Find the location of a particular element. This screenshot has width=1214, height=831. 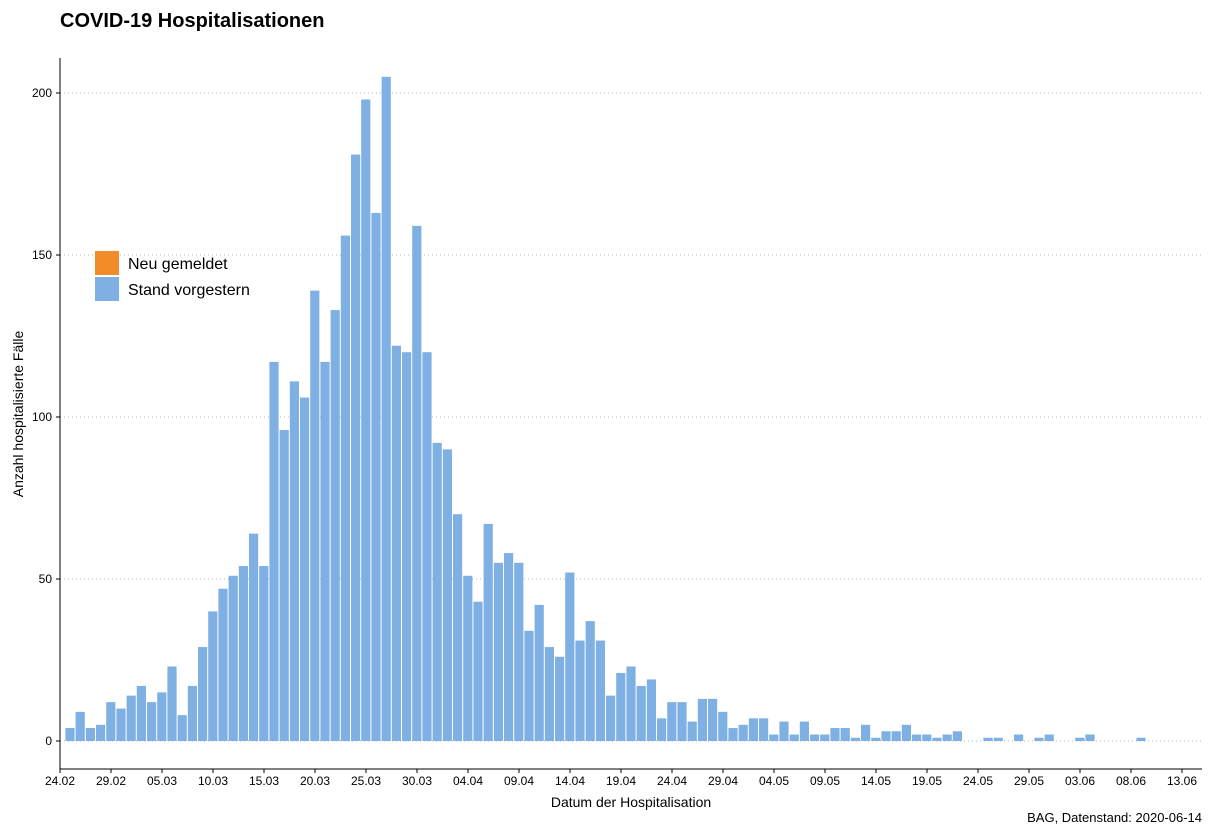

y-tick-label: 100 is located at coordinates (42, 417).